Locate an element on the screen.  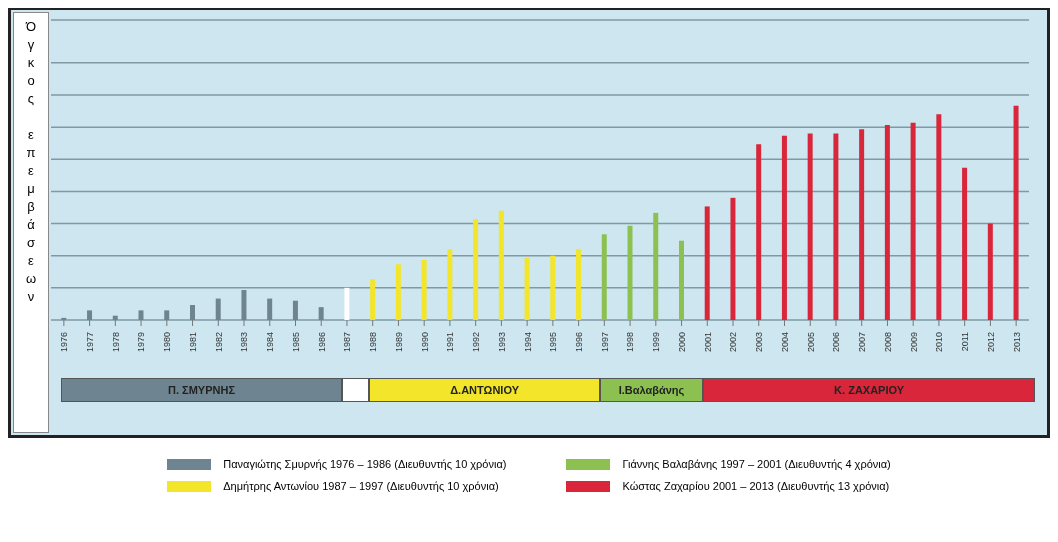
x-tick-label: 1993 is located at coordinates (501, 342).